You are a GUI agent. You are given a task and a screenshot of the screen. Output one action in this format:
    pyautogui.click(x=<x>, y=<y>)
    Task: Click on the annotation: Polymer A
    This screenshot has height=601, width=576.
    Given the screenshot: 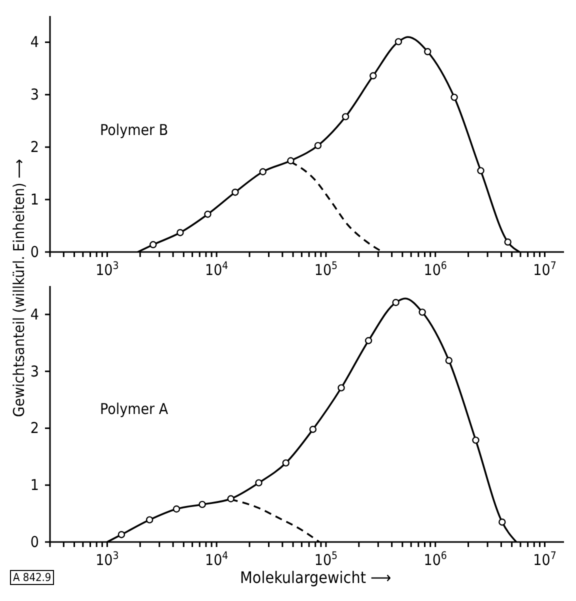 What is the action you would take?
    pyautogui.click(x=134, y=409)
    